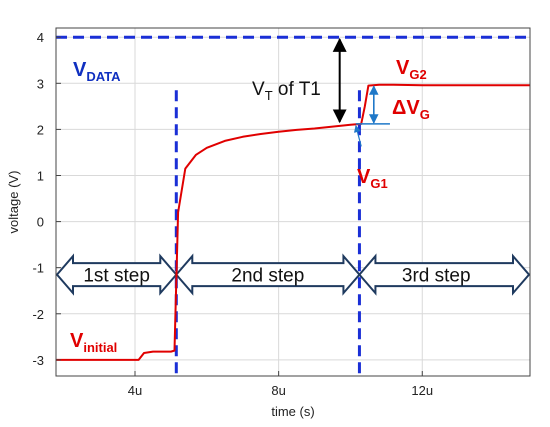  What do you see at coordinates (436, 276) in the screenshot?
I see `step-label-3: 3rd step` at bounding box center [436, 276].